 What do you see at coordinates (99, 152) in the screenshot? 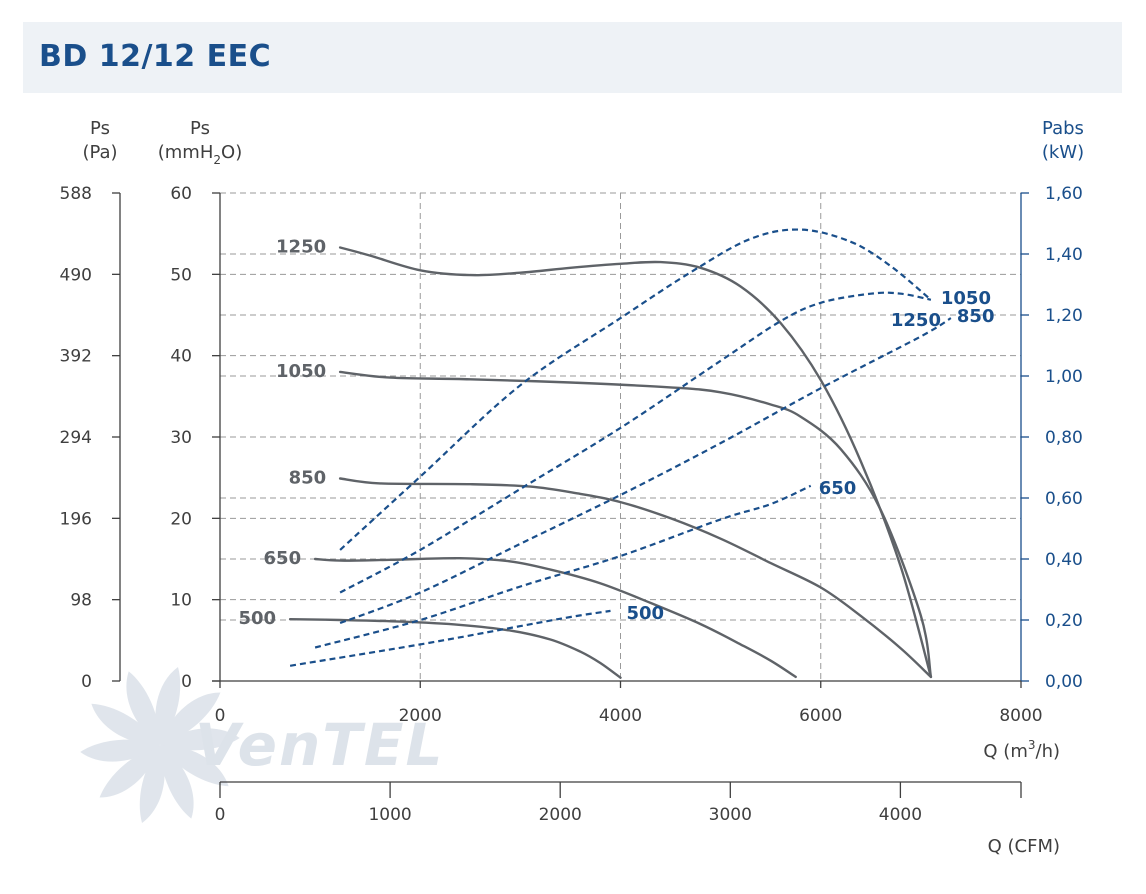
I see `axis-title-pa-unit: (Pa)` at bounding box center [99, 152].